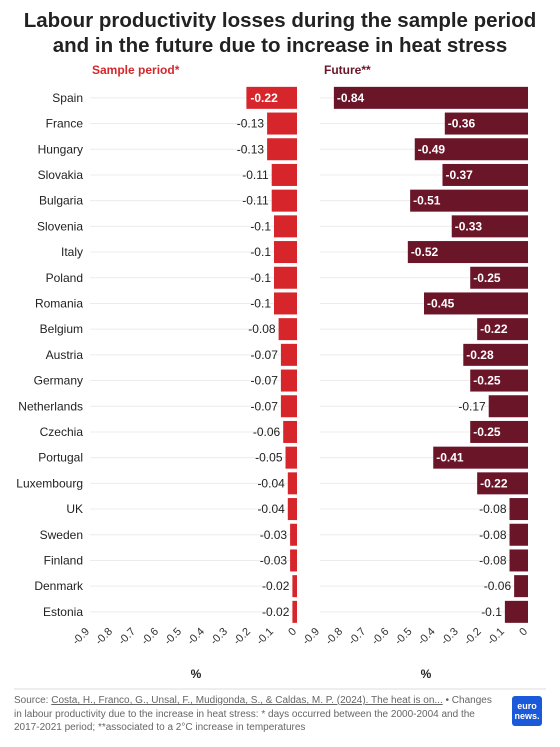 The height and width of the screenshot is (747, 560). Describe the element at coordinates (274, 535) in the screenshot. I see `data-label: -0.03` at that location.